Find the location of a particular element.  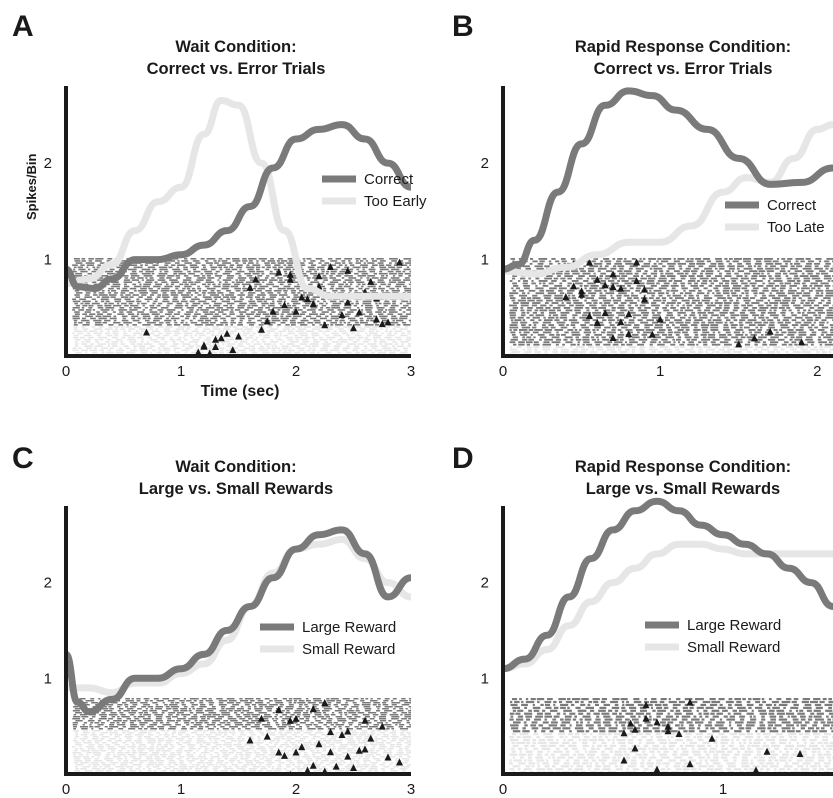

x-tick-label: 0 is located at coordinates (503, 789).